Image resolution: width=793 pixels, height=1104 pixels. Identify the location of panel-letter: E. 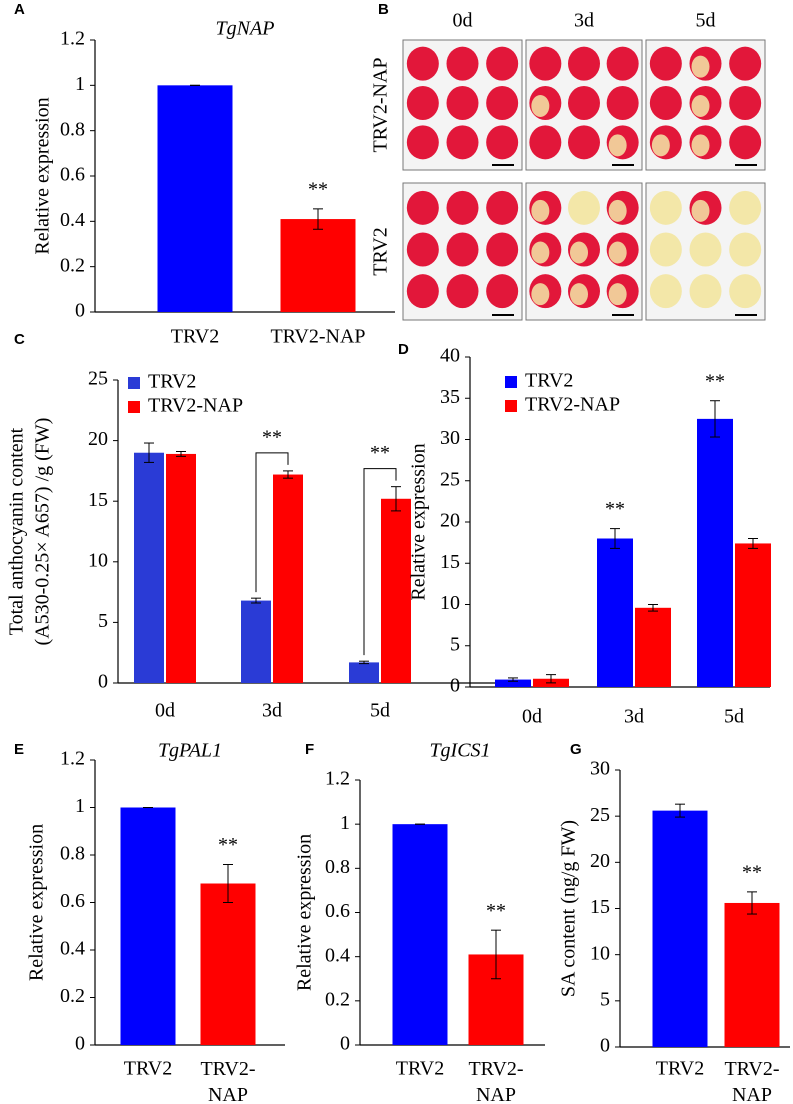
(19, 749).